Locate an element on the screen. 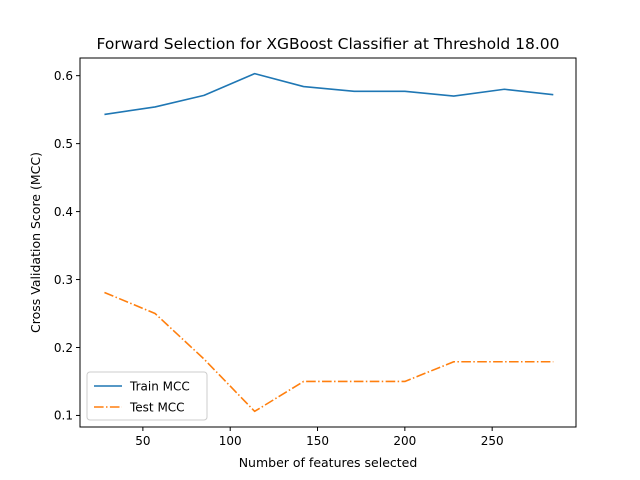 The height and width of the screenshot is (480, 640). legend-label-train-mcc: Train MCC is located at coordinates (159, 386).